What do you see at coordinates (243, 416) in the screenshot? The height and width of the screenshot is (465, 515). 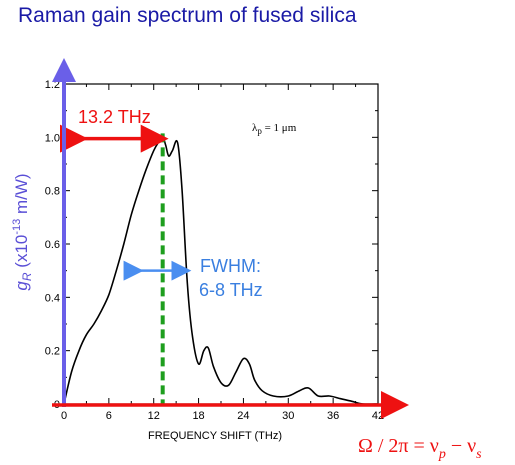 I see `x-tick-label: 24` at bounding box center [243, 416].